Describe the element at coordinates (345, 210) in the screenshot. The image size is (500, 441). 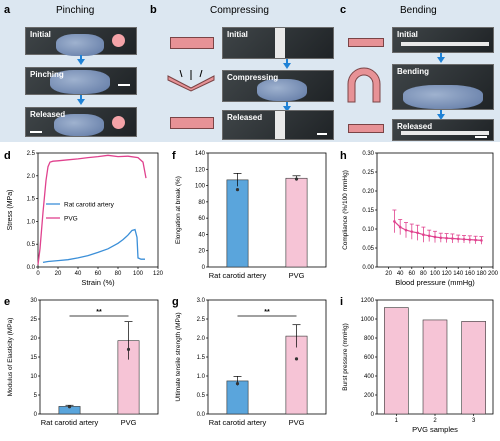
I see `y-axis-label: Compliance (%/100 mmHg)` at that location.